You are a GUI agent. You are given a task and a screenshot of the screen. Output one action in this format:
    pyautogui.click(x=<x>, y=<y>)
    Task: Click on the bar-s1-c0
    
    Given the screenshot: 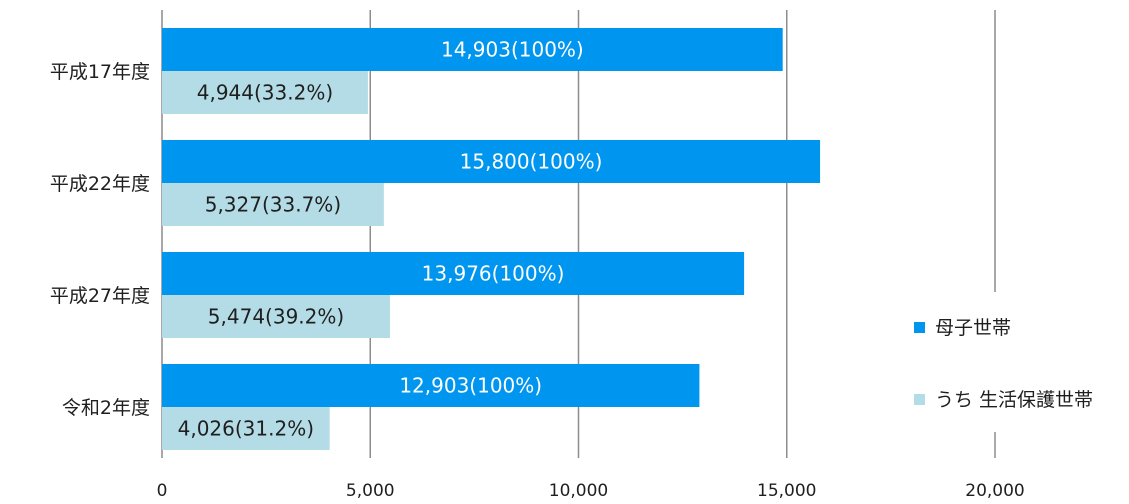 What is the action you would take?
    pyautogui.click(x=265, y=92)
    